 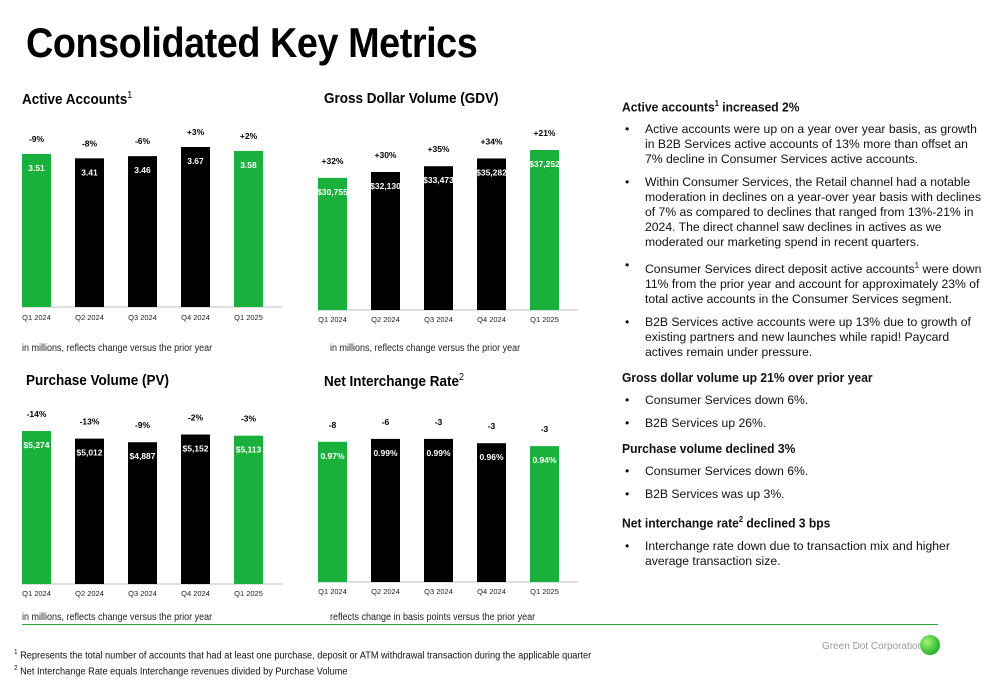 I want to click on chart-title: Purchase Volume (PV), so click(x=97, y=380).